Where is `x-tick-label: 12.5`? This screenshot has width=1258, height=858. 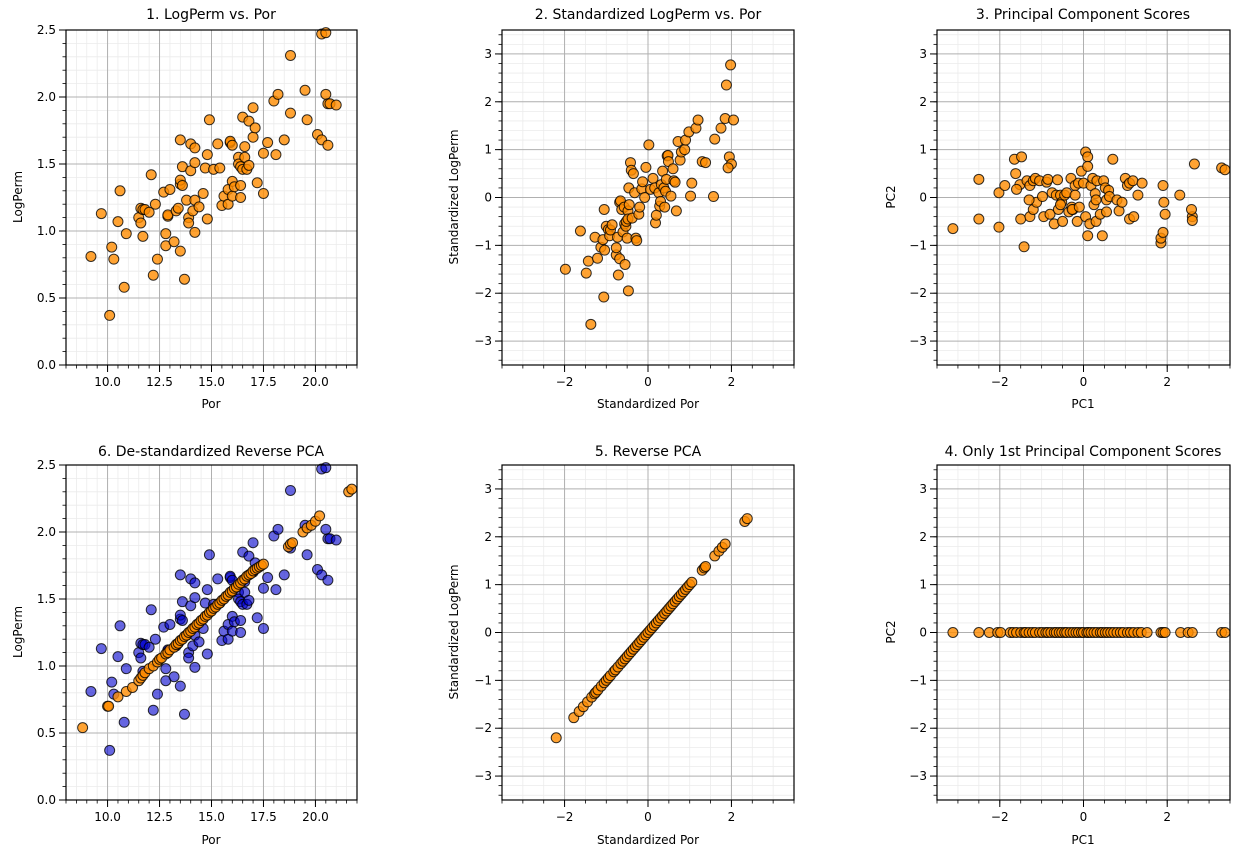 x-tick-label: 12.5 is located at coordinates (159, 382).